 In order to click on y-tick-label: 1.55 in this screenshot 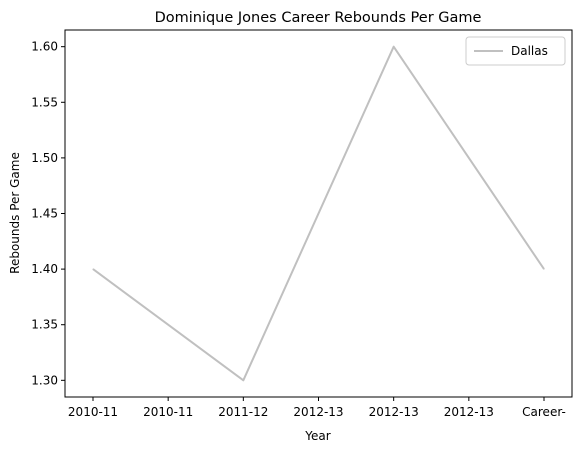, I will do `click(44, 102)`.